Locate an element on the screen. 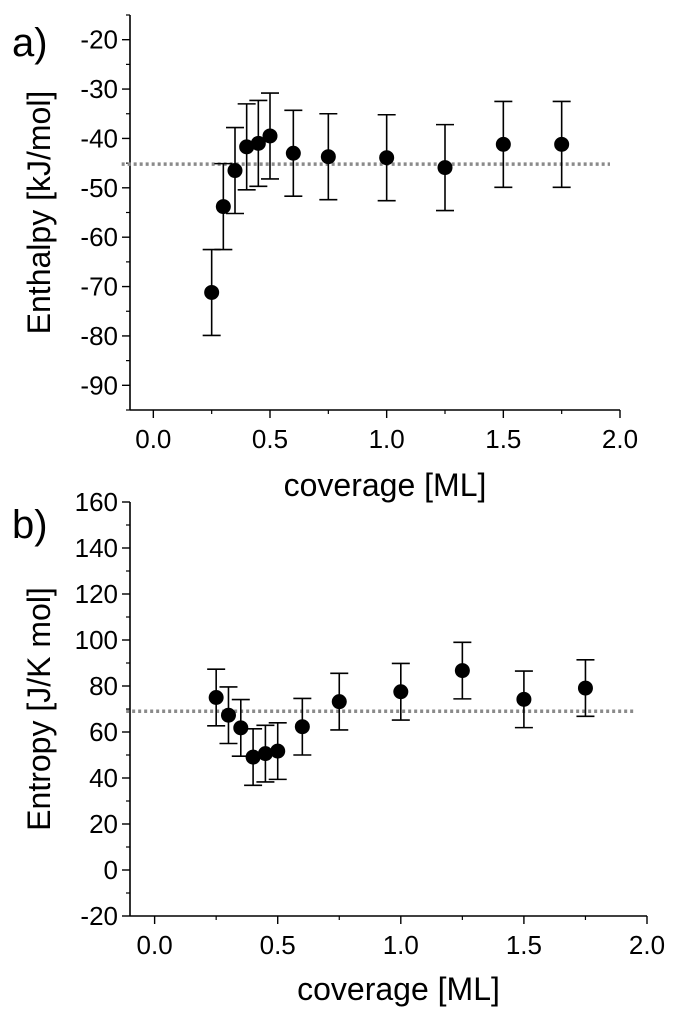 This screenshot has width=674, height=1012. y-tick-label: -30 is located at coordinates (99, 89).